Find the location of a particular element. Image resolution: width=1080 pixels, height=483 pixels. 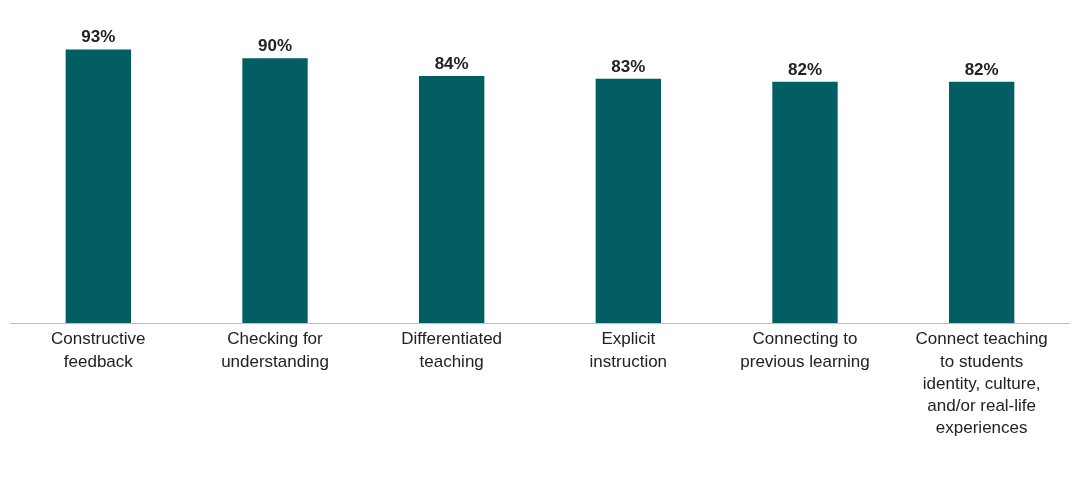

x-tick-label: Constructive feedback is located at coordinates (98, 350).